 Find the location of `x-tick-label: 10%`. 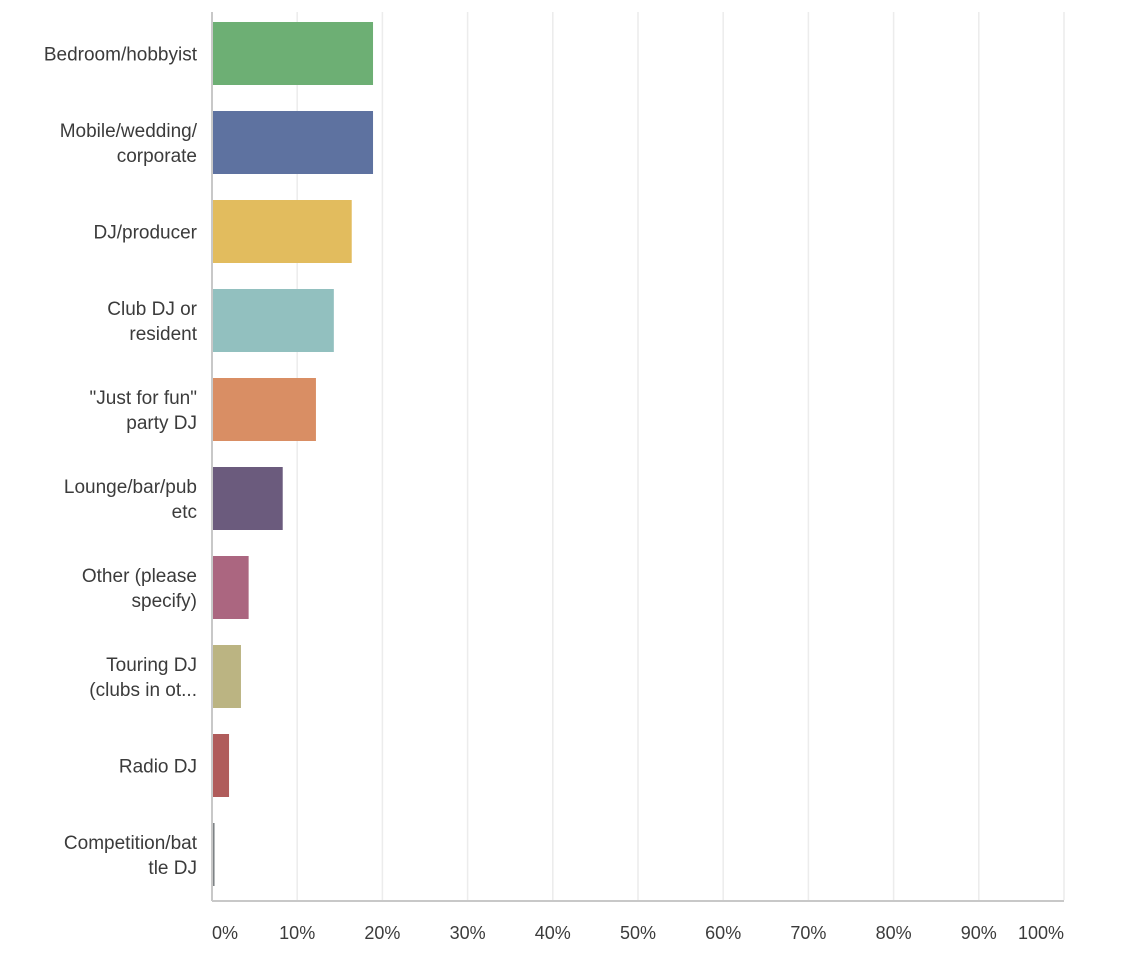

x-tick-label: 10% is located at coordinates (297, 933).